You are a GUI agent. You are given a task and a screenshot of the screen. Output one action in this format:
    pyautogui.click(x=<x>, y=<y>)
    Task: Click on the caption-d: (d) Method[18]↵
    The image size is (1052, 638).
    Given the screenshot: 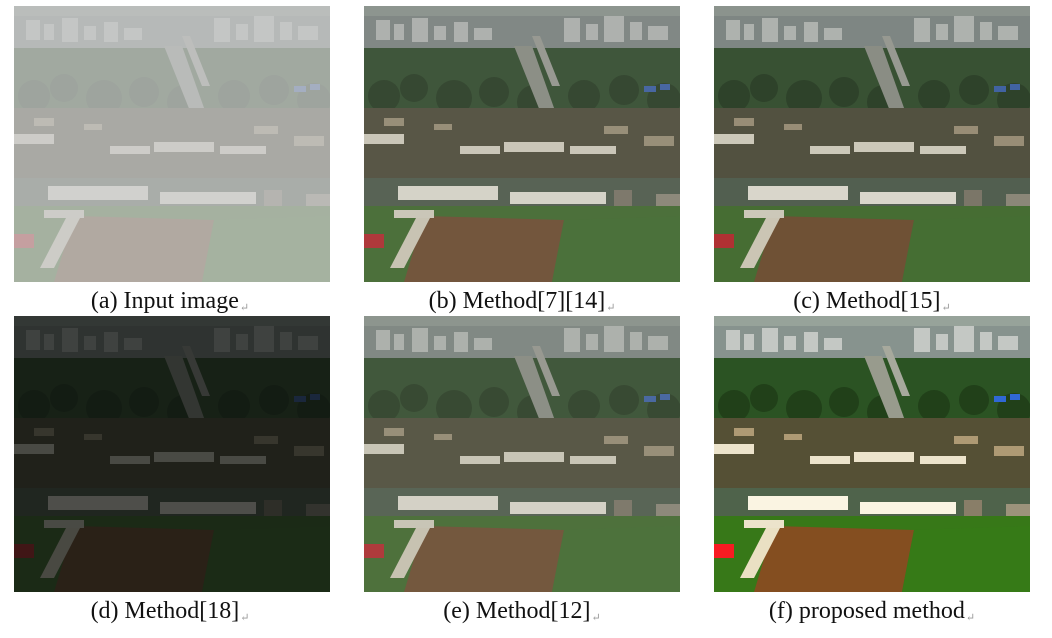 What is the action you would take?
    pyautogui.click(x=170, y=611)
    